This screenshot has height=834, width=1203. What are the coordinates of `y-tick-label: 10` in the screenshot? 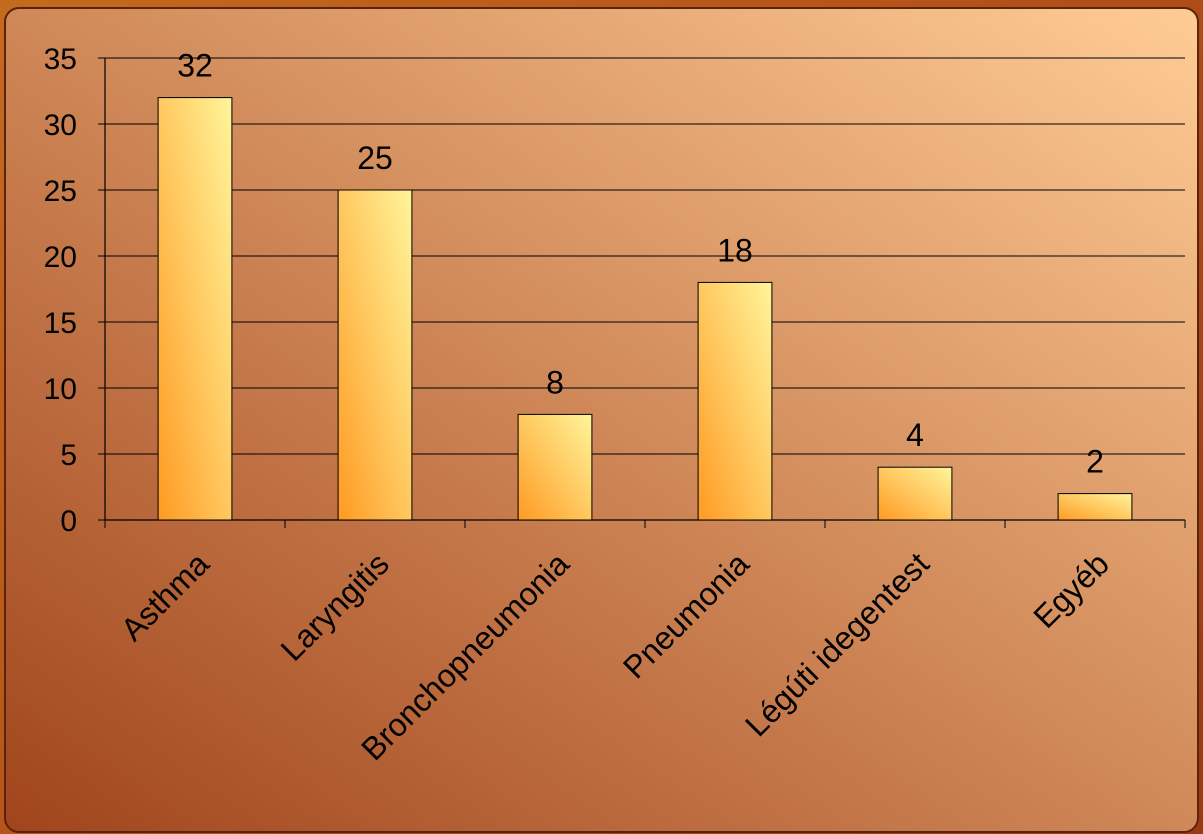 It's located at (60, 389).